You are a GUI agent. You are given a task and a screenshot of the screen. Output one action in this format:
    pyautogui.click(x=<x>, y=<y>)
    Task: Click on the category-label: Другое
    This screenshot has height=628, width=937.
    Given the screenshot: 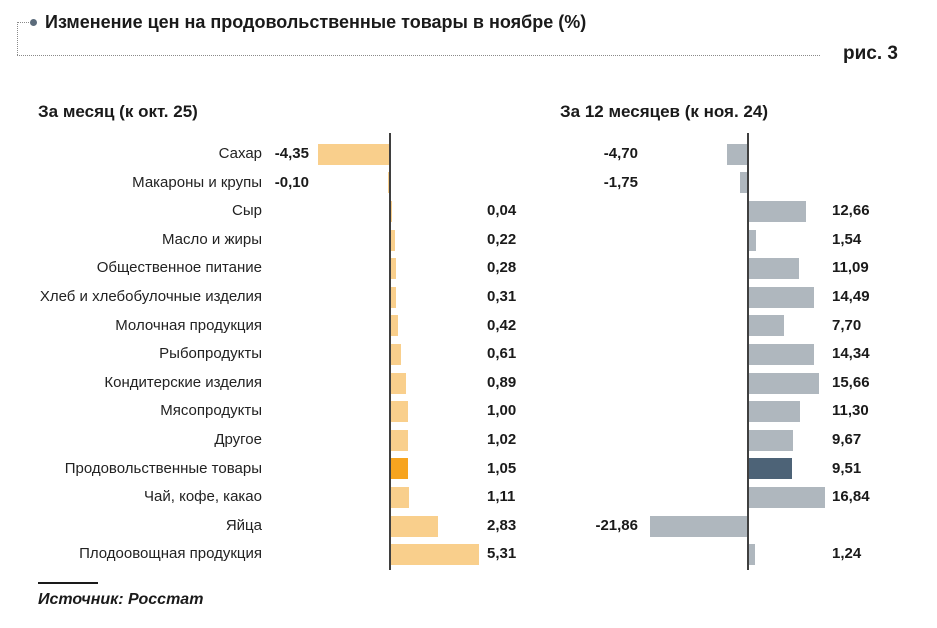 What is the action you would take?
    pyautogui.click(x=238, y=439)
    